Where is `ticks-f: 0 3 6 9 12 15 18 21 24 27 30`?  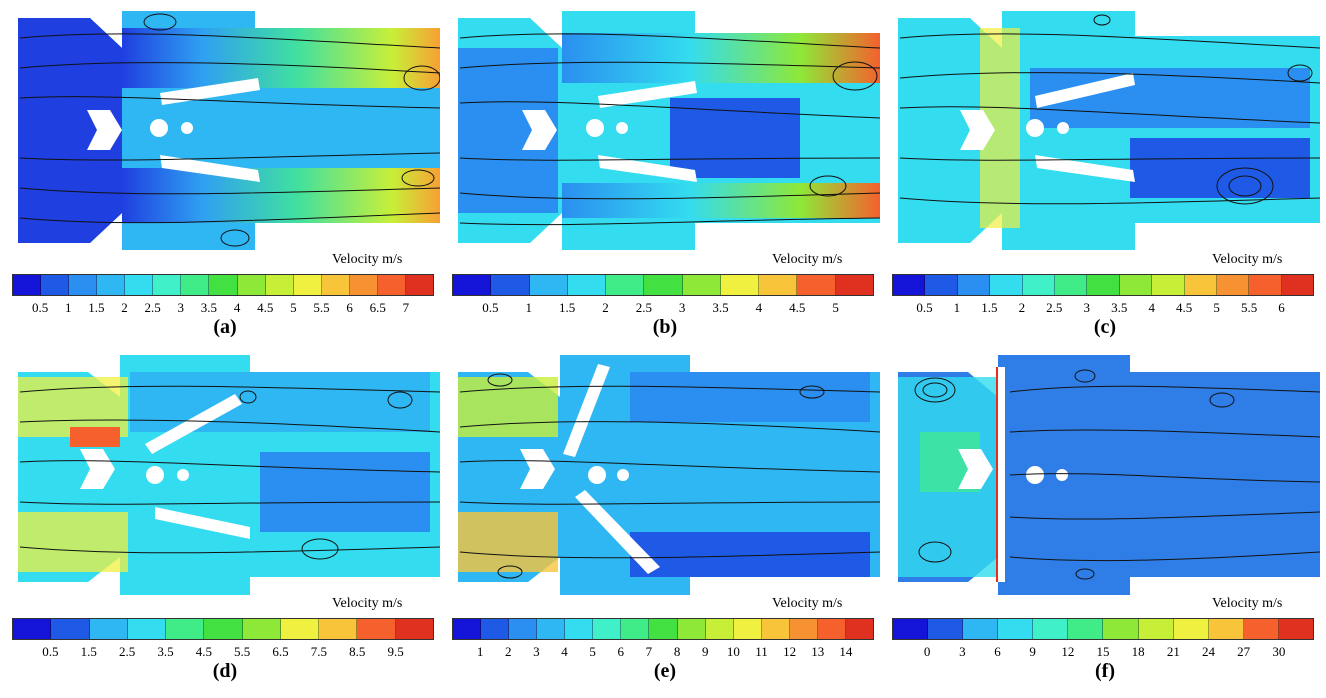
ticks-f: 0 3 6 9 12 15 18 21 24 27 30 is located at coordinates (1103, 652).